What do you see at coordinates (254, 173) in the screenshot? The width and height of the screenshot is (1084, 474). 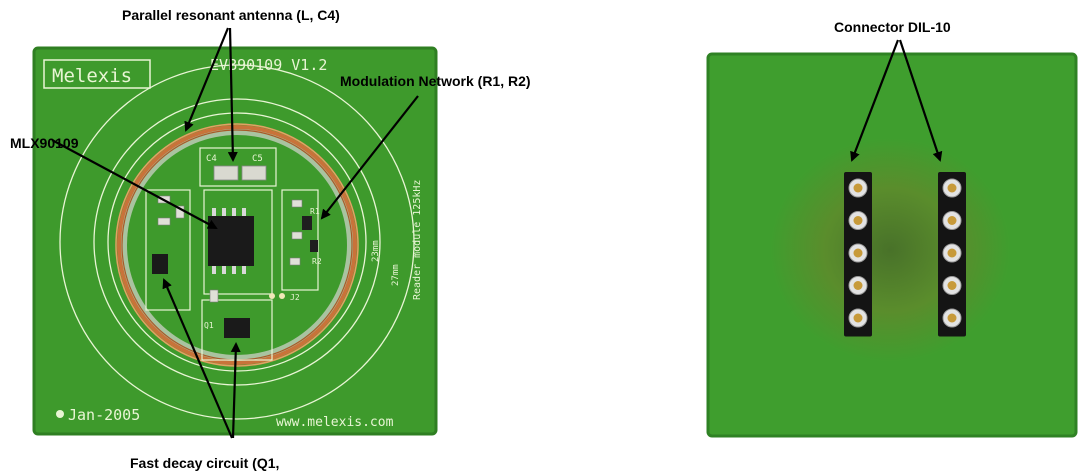 I see `capacitor-c5` at bounding box center [254, 173].